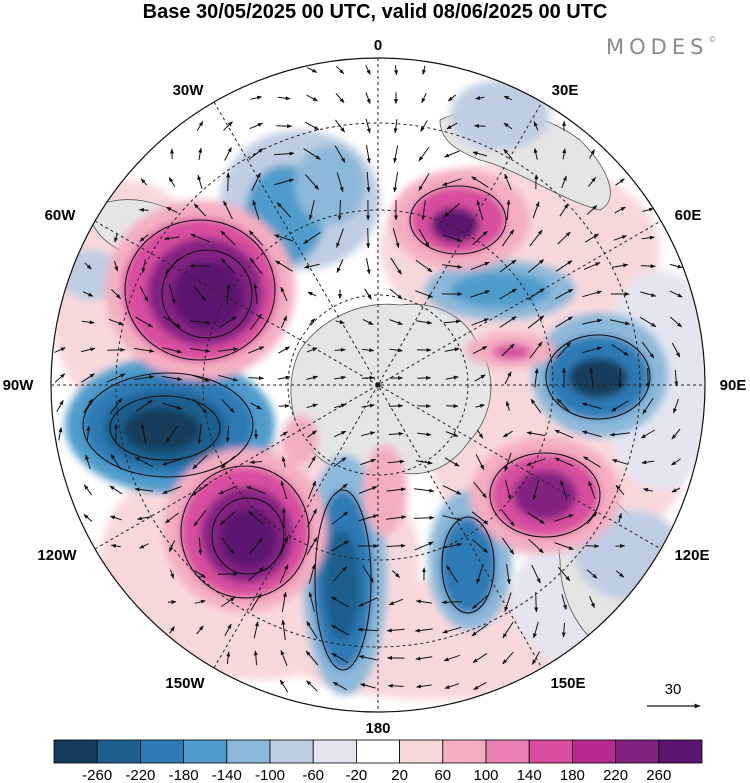 This screenshot has height=783, width=750. What do you see at coordinates (357, 775) in the screenshot?
I see `colorbar-tick-label: -20` at bounding box center [357, 775].